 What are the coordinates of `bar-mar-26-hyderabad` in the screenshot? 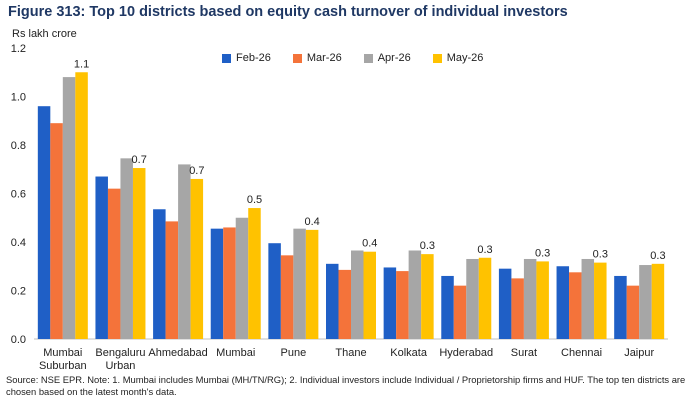 It's located at (460, 312).